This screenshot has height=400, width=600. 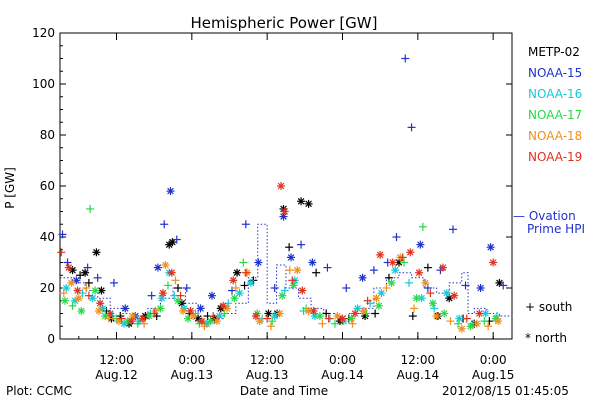 What do you see at coordinates (418, 375) in the screenshot?
I see `x-tick-label-date: Aug.14` at bounding box center [418, 375].